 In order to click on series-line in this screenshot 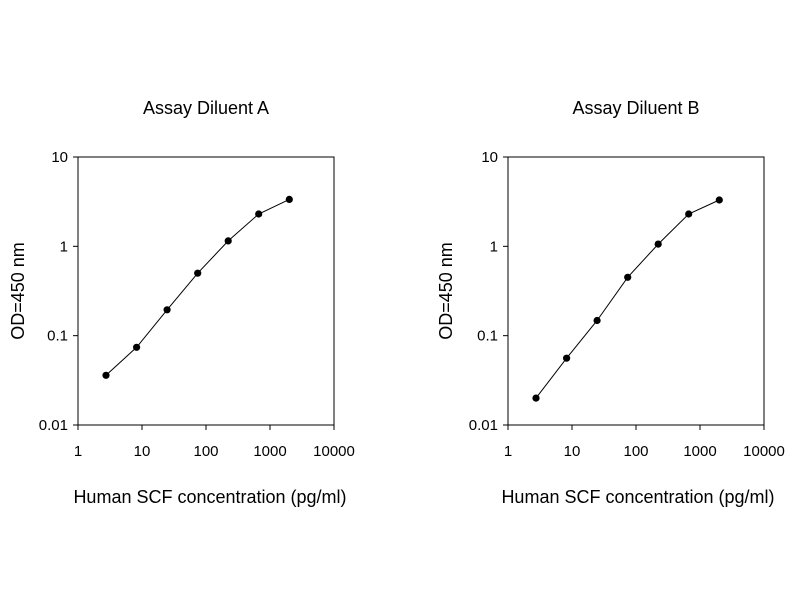, I will do `click(627, 299)`.